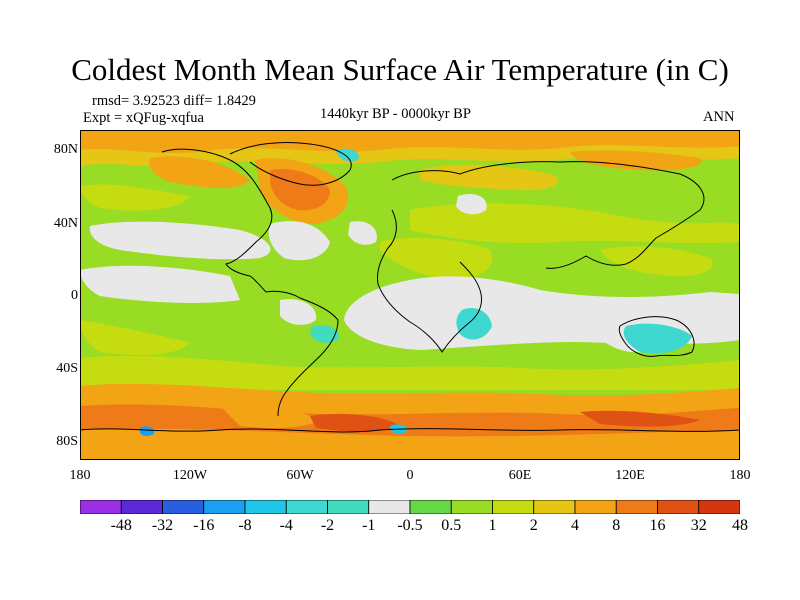 This screenshot has width=800, height=600. I want to click on colorbar-label: -0.5, so click(410, 525).